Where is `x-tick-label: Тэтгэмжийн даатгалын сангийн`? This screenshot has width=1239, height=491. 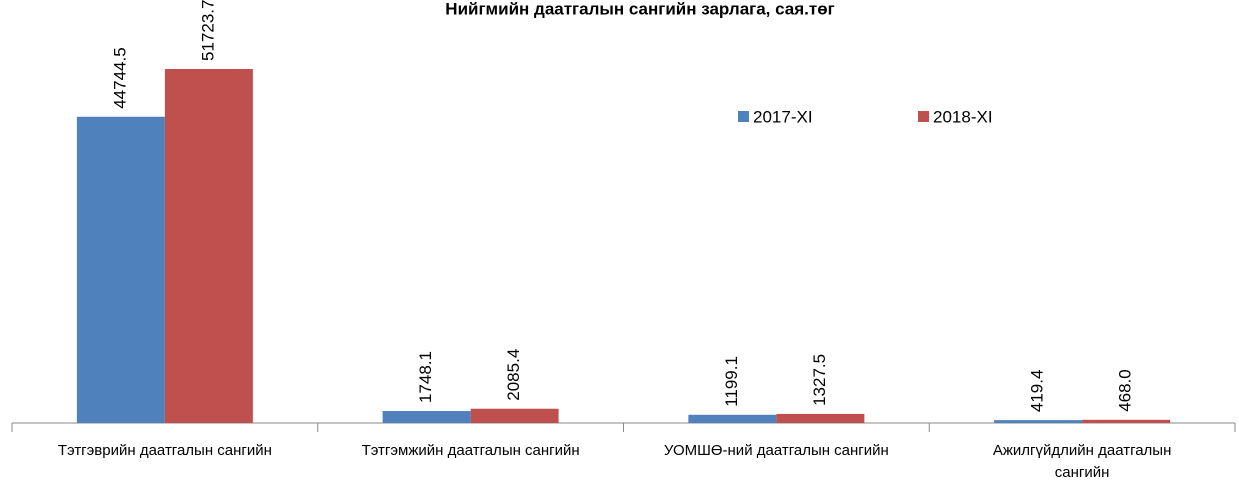
x-tick-label: Тэтгэмжийн даатгалын сангийн is located at coordinates (470, 450).